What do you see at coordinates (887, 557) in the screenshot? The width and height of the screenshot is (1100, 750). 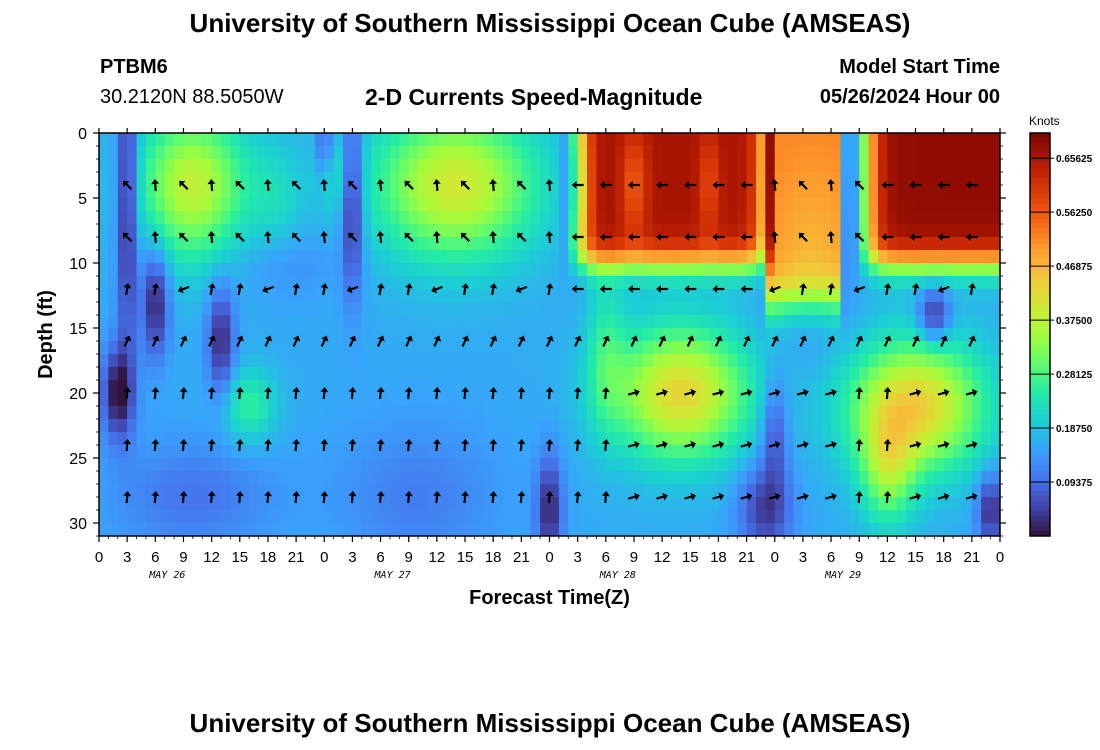 I see `x-tick-label: 12` at bounding box center [887, 557].